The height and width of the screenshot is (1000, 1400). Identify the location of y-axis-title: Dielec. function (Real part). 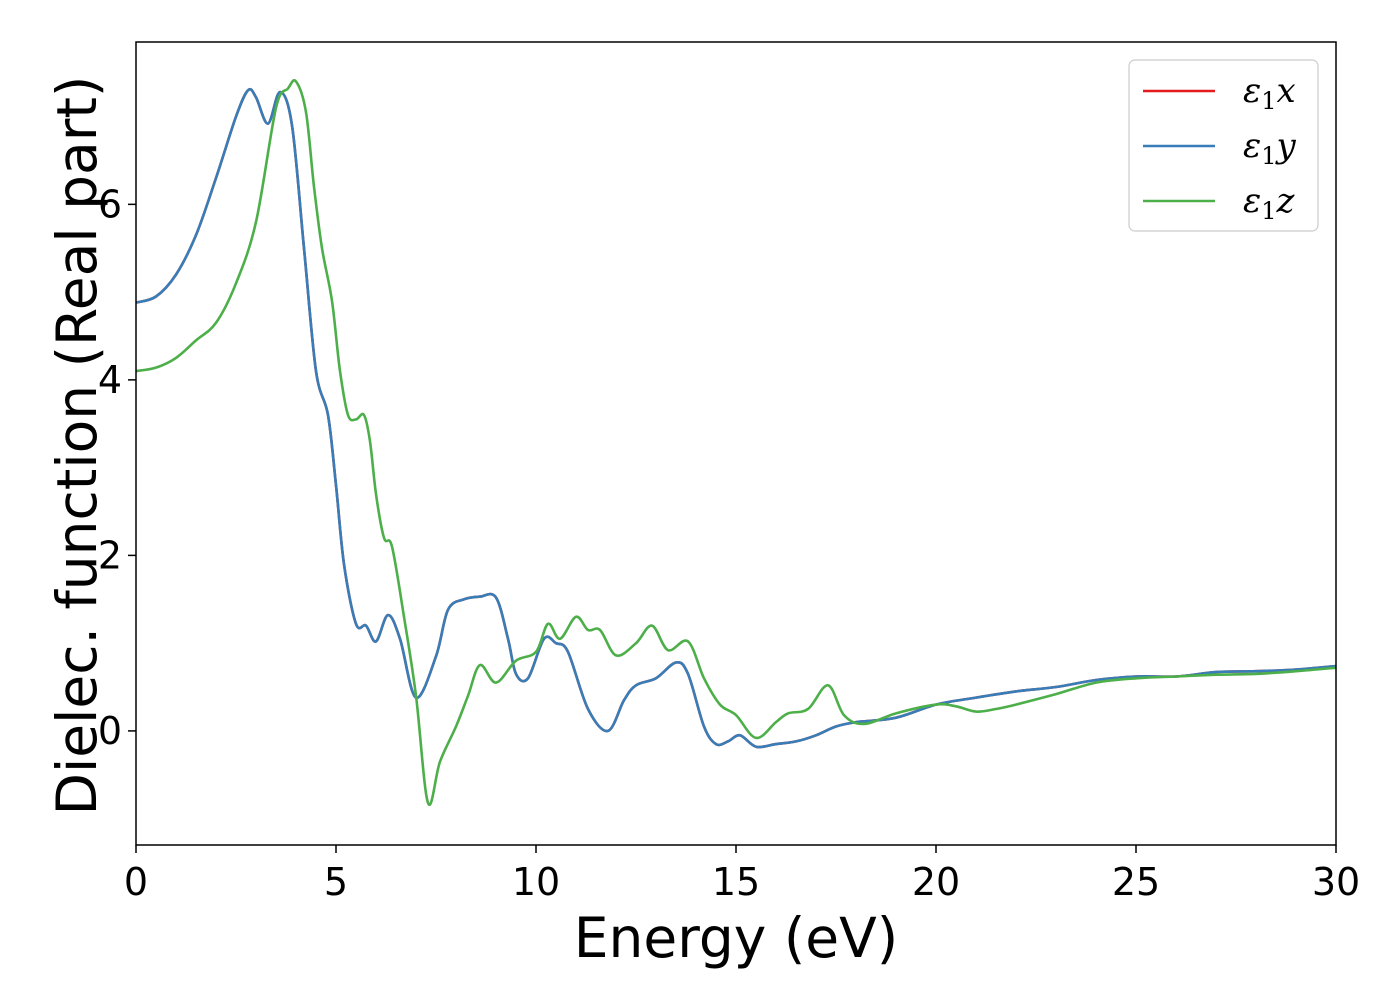
(77, 446).